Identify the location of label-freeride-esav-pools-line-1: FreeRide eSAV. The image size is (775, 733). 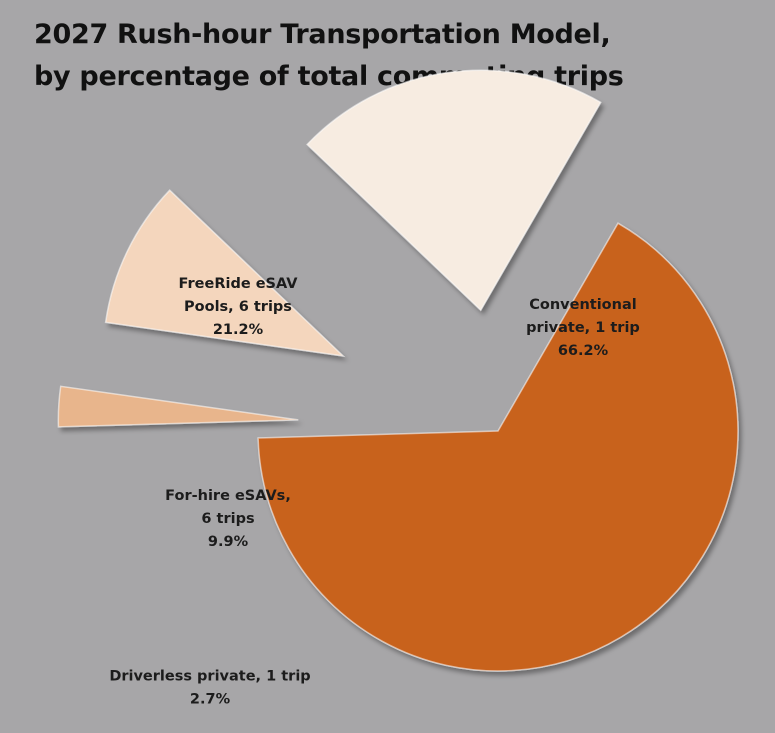
(239, 284).